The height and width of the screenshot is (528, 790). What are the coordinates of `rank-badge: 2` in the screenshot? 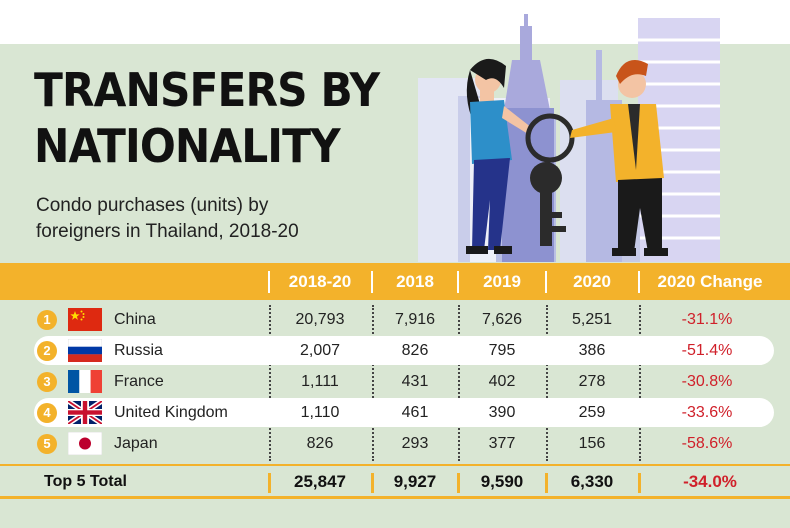 It's located at (47, 351).